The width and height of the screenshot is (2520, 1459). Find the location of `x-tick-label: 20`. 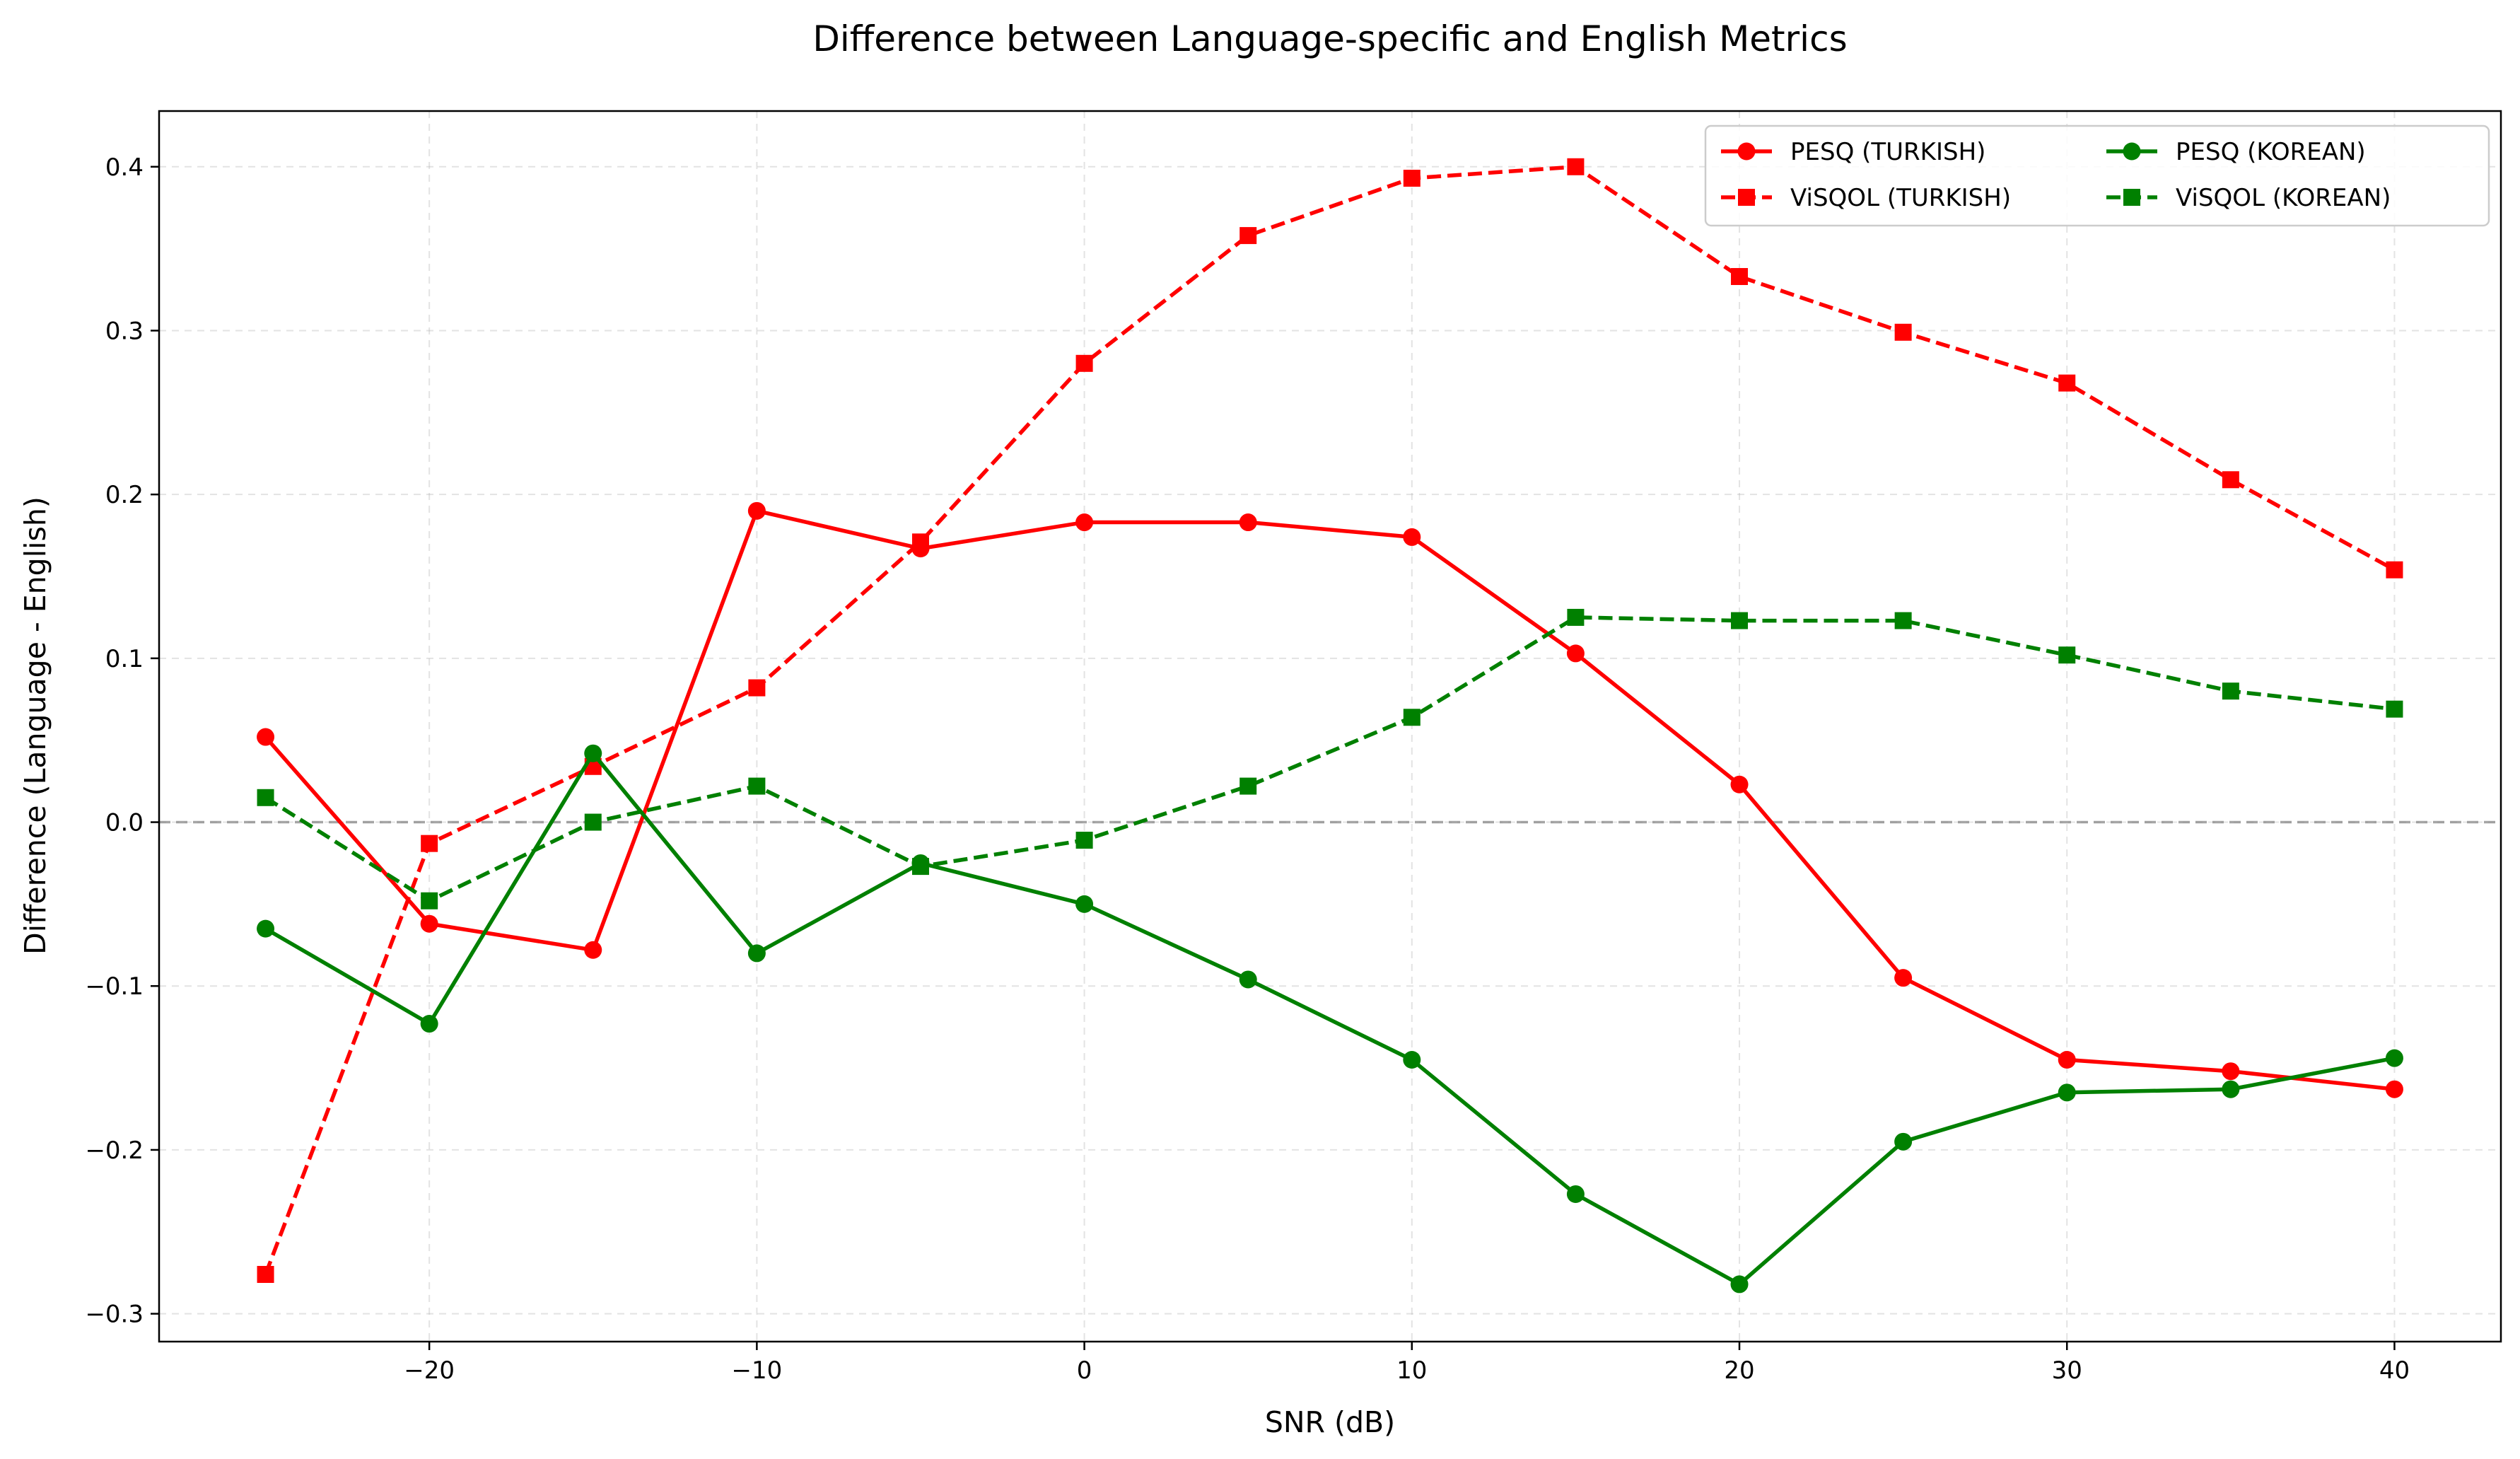

x-tick-label: 20 is located at coordinates (1739, 1370).